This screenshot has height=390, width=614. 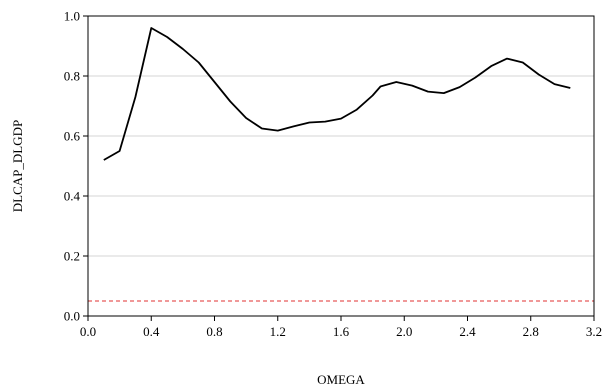 What do you see at coordinates (278, 331) in the screenshot?
I see `x-tick-label: 1.2` at bounding box center [278, 331].